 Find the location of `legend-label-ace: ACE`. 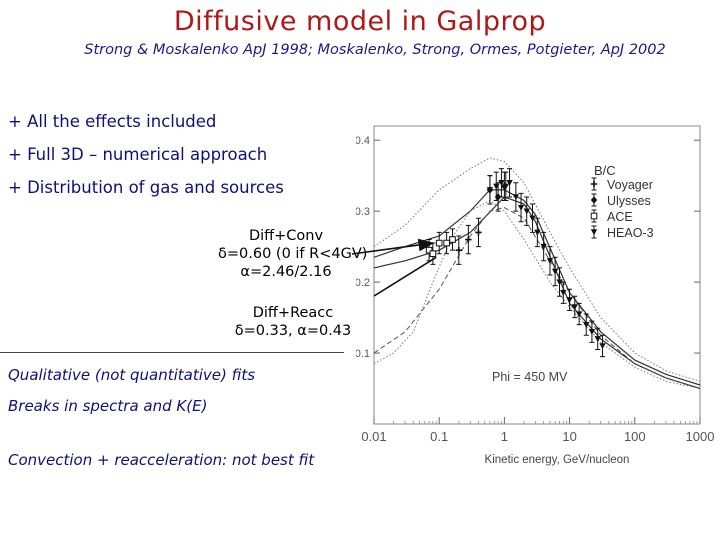

legend-label-ace: ACE is located at coordinates (620, 217).